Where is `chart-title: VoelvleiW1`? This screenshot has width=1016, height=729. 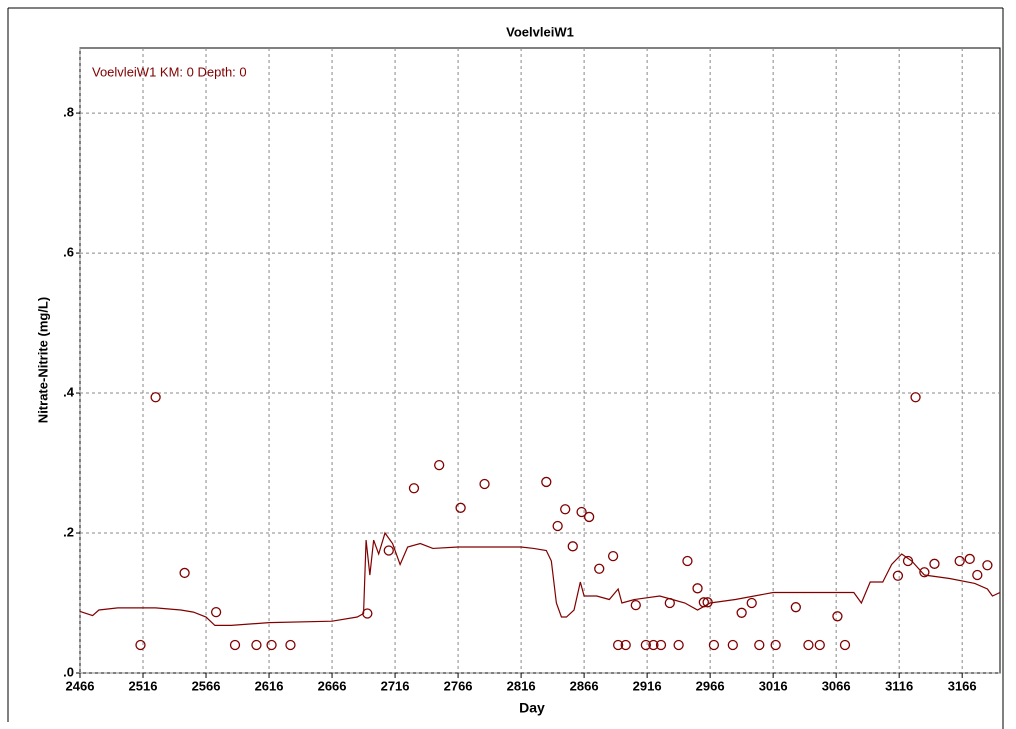
chart-title: VoelvleiW1 is located at coordinates (540, 31).